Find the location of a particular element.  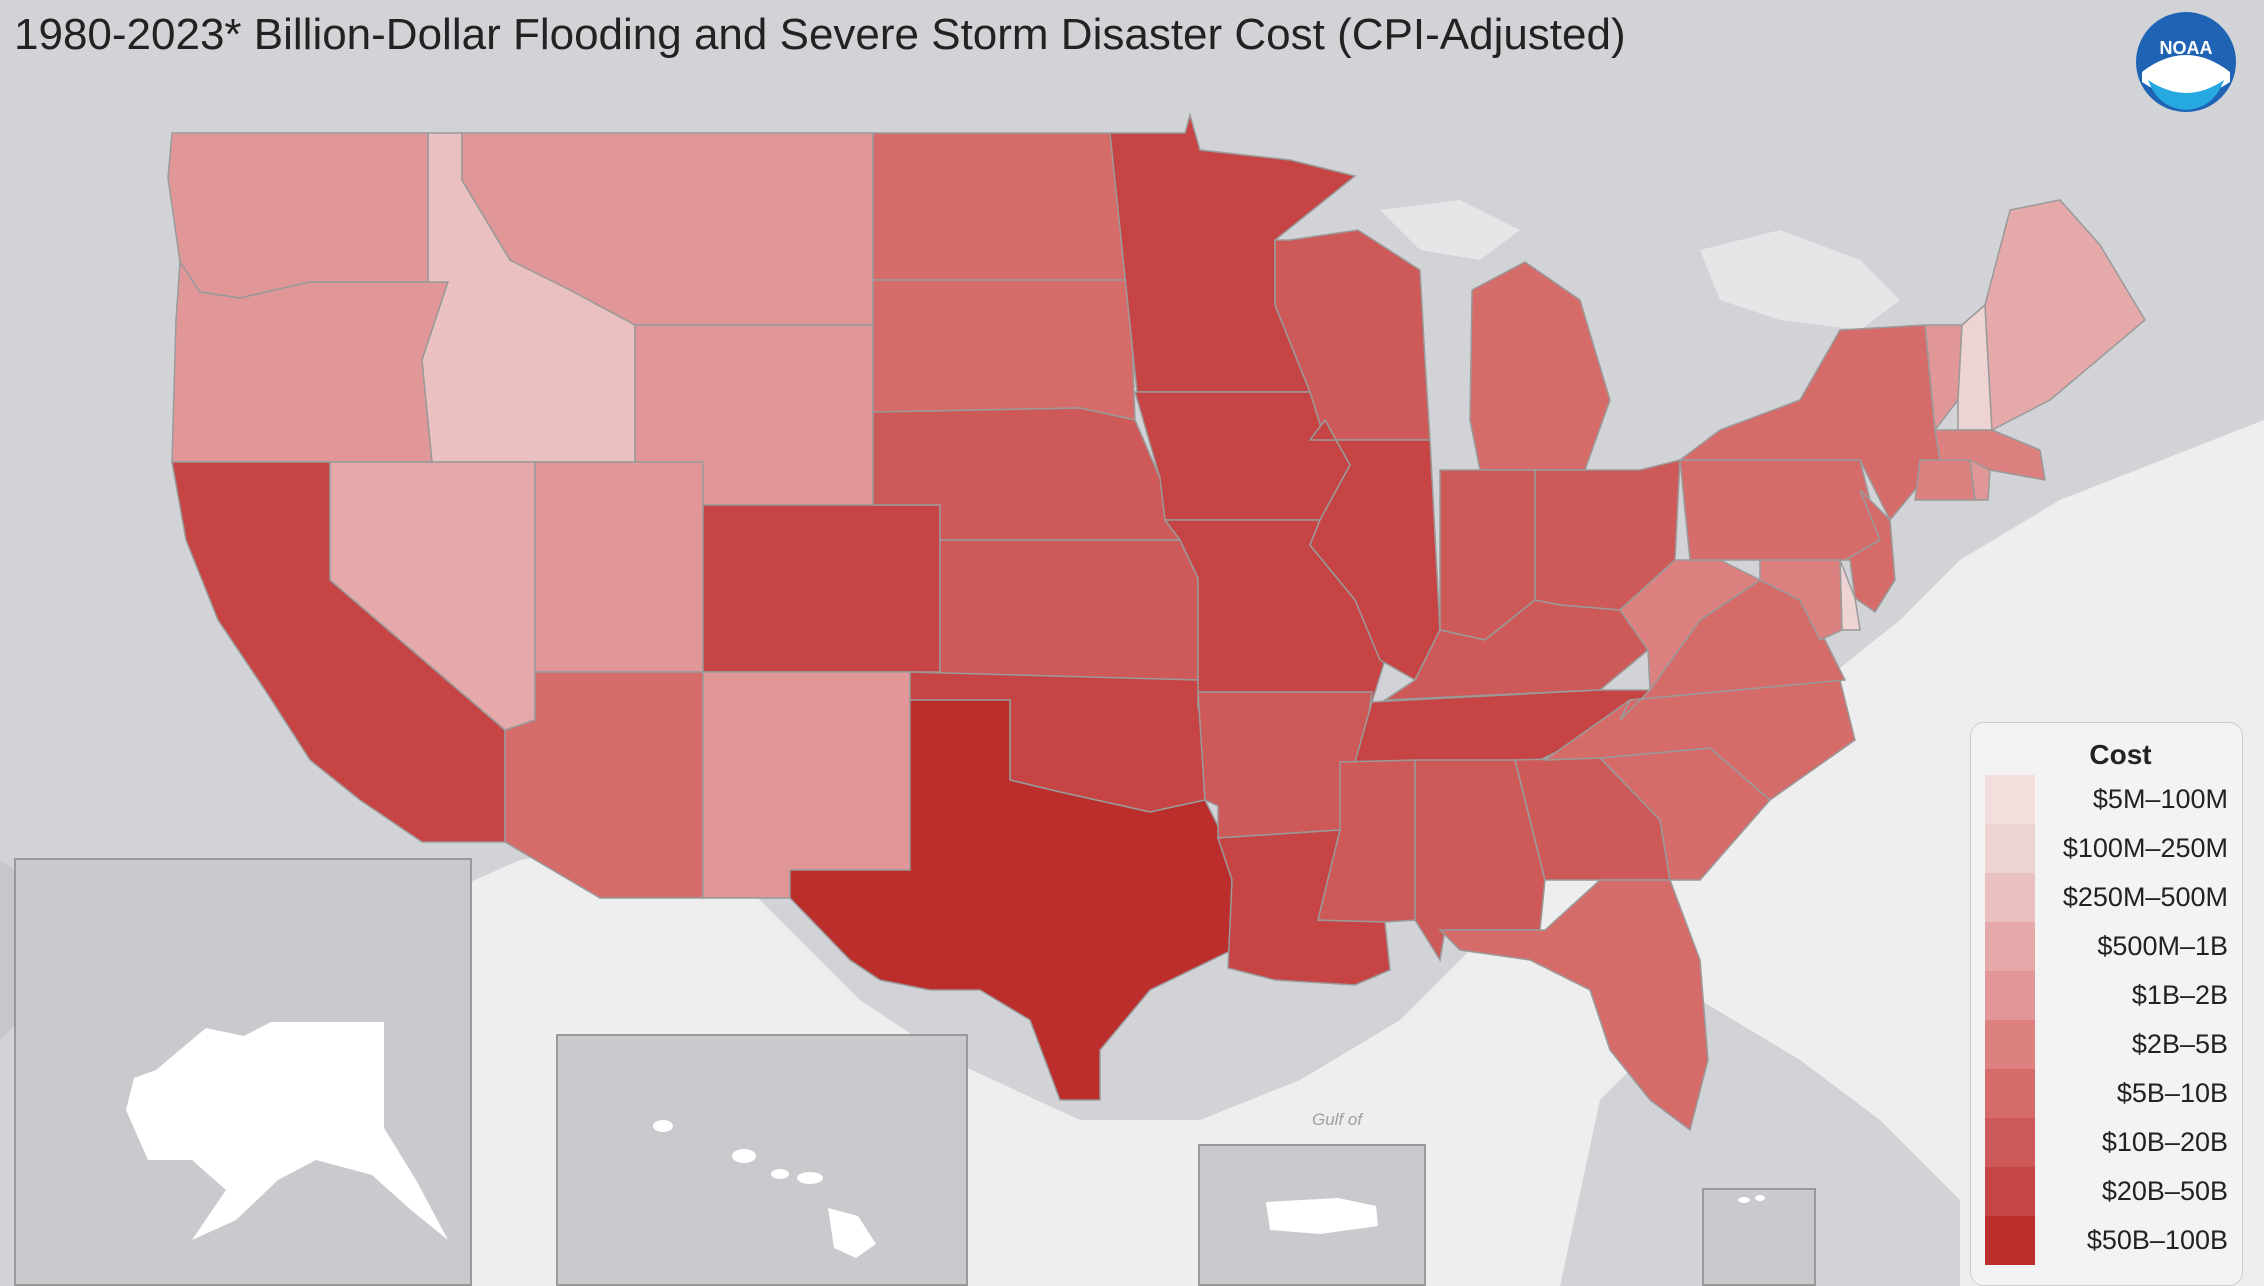

legend-item: $1B–2B is located at coordinates (2106, 995).